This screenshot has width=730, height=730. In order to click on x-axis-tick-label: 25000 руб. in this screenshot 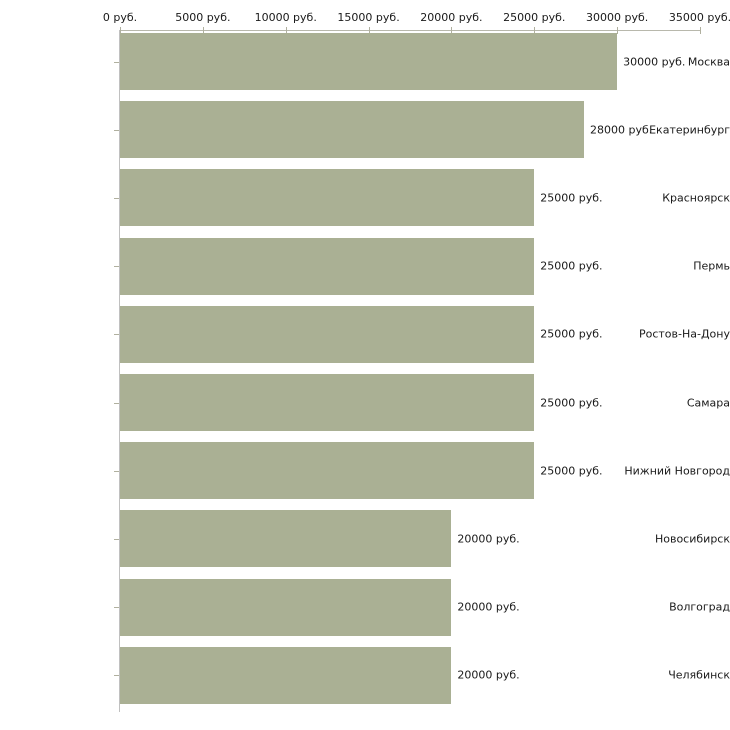, I will do `click(534, 17)`.